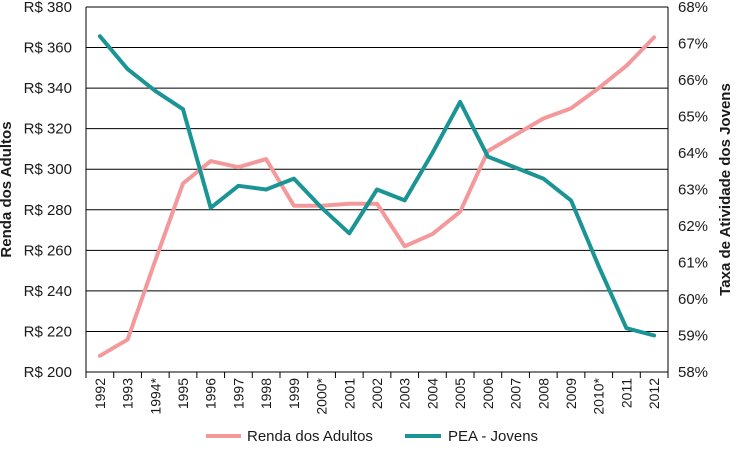 The image size is (737, 450). What do you see at coordinates (543, 393) in the screenshot?
I see `x-tick-label: 2008` at bounding box center [543, 393].